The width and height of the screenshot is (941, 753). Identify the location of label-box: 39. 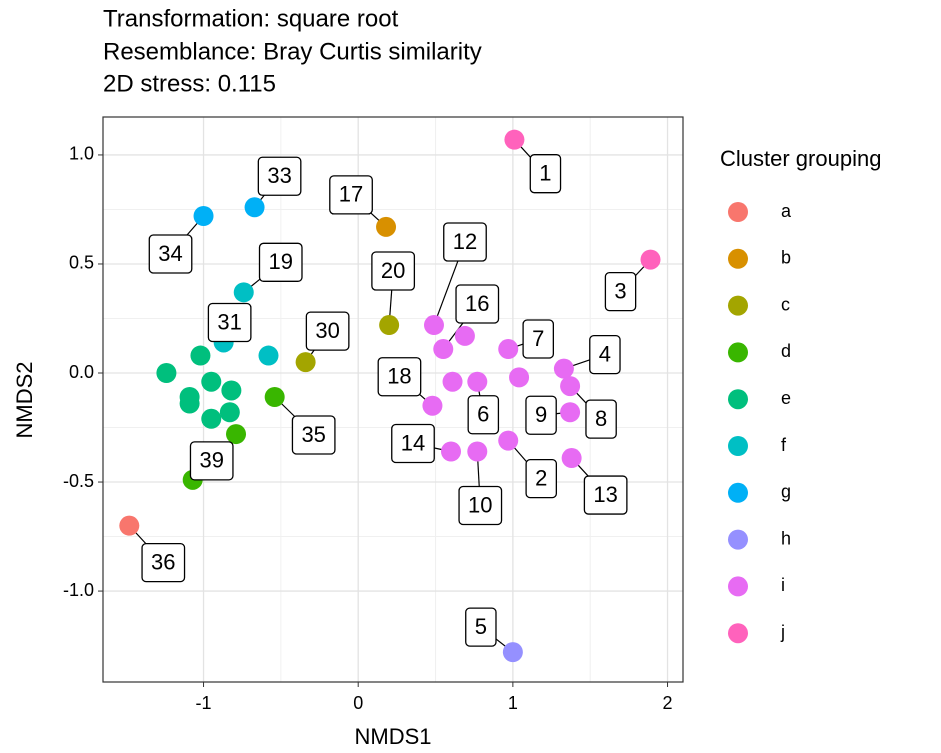
(211, 461).